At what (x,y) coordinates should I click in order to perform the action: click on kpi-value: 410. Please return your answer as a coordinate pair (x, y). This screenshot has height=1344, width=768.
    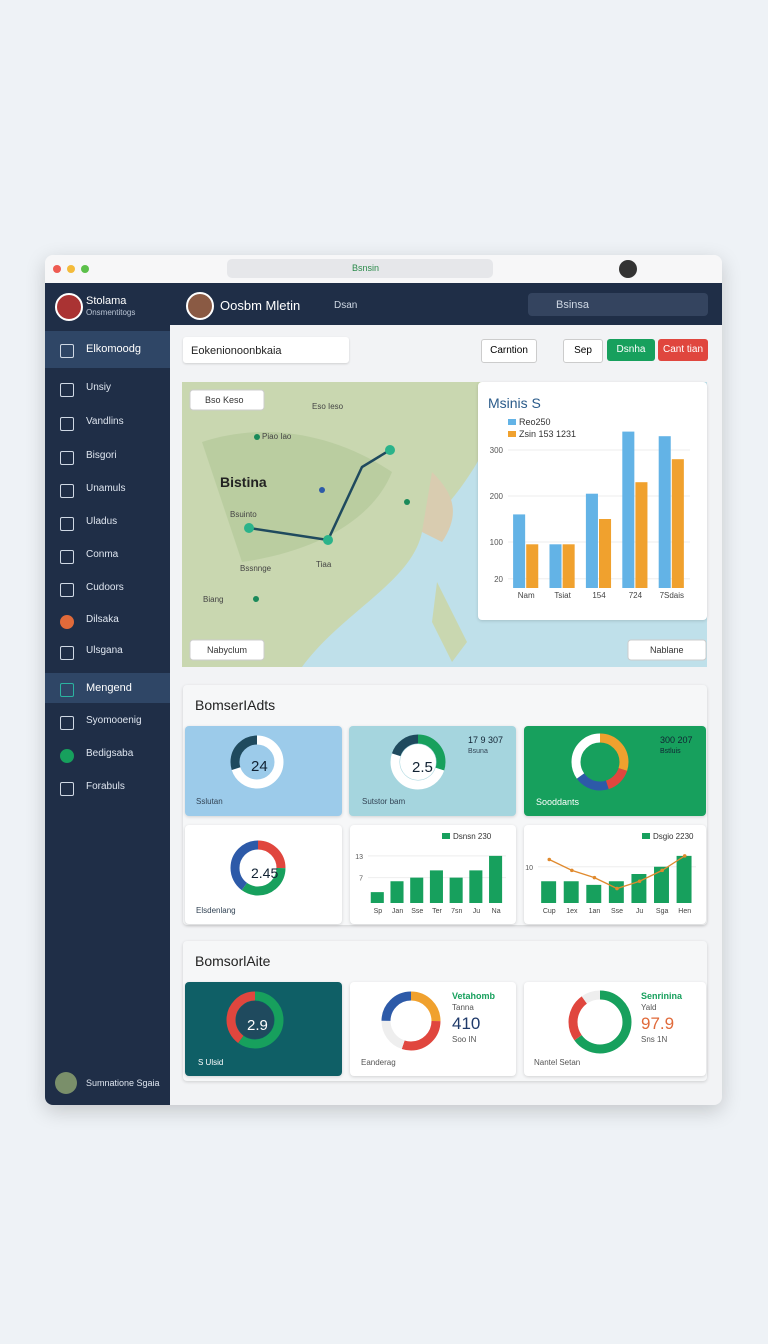
    Looking at the image, I should click on (466, 1023).